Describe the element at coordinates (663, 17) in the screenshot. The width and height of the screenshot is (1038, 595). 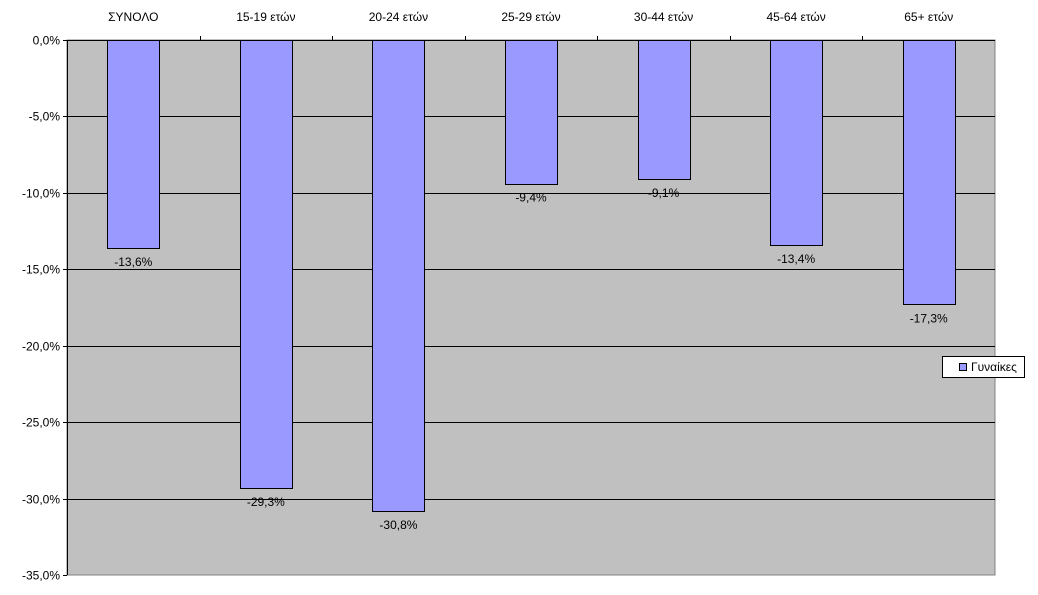
I see `x-tick-label: 30-44 ετών` at that location.